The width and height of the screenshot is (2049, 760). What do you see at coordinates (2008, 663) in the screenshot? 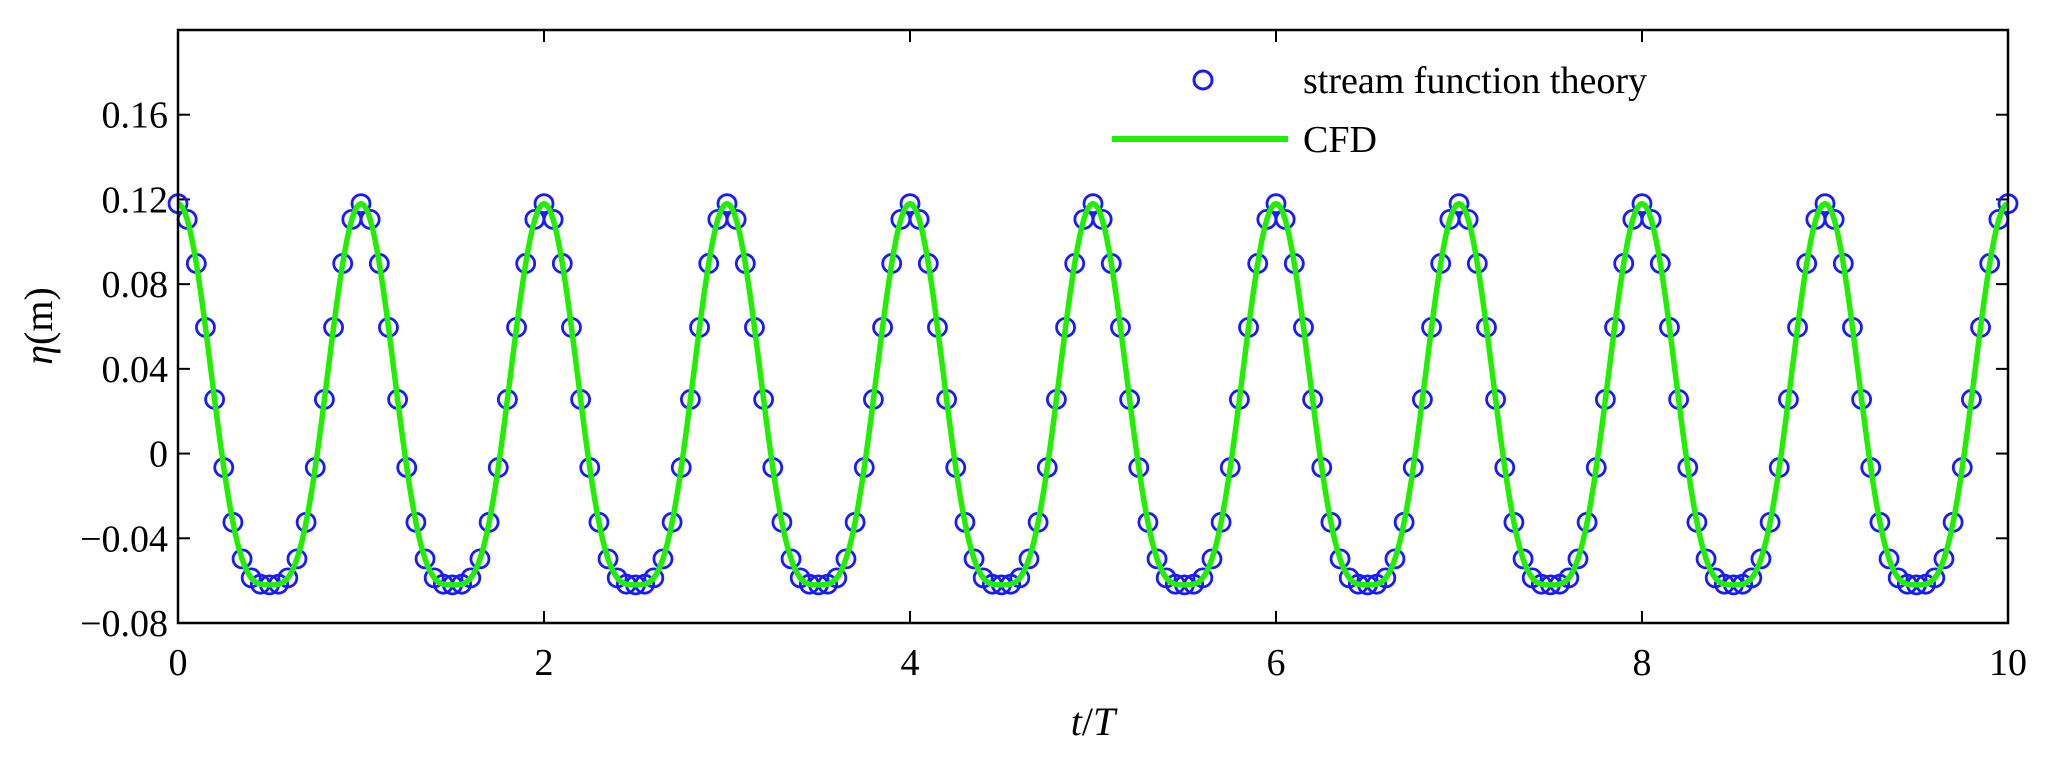
I see `x-tick-label: 10` at bounding box center [2008, 663].